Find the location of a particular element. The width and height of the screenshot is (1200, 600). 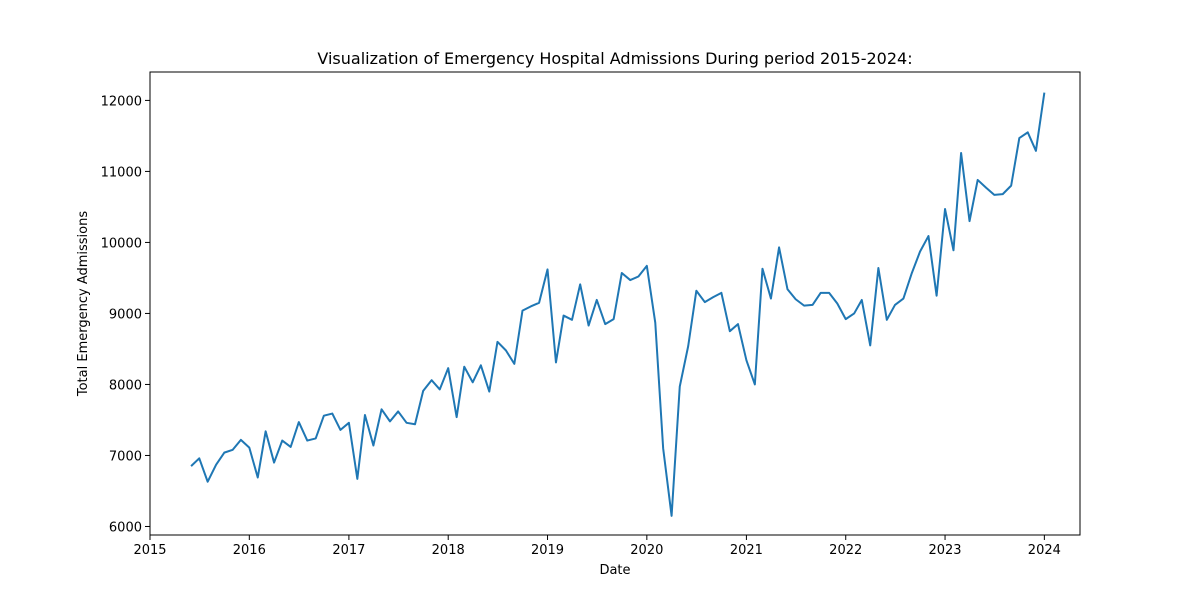

y-tick-label: 9000 is located at coordinates (125, 314).